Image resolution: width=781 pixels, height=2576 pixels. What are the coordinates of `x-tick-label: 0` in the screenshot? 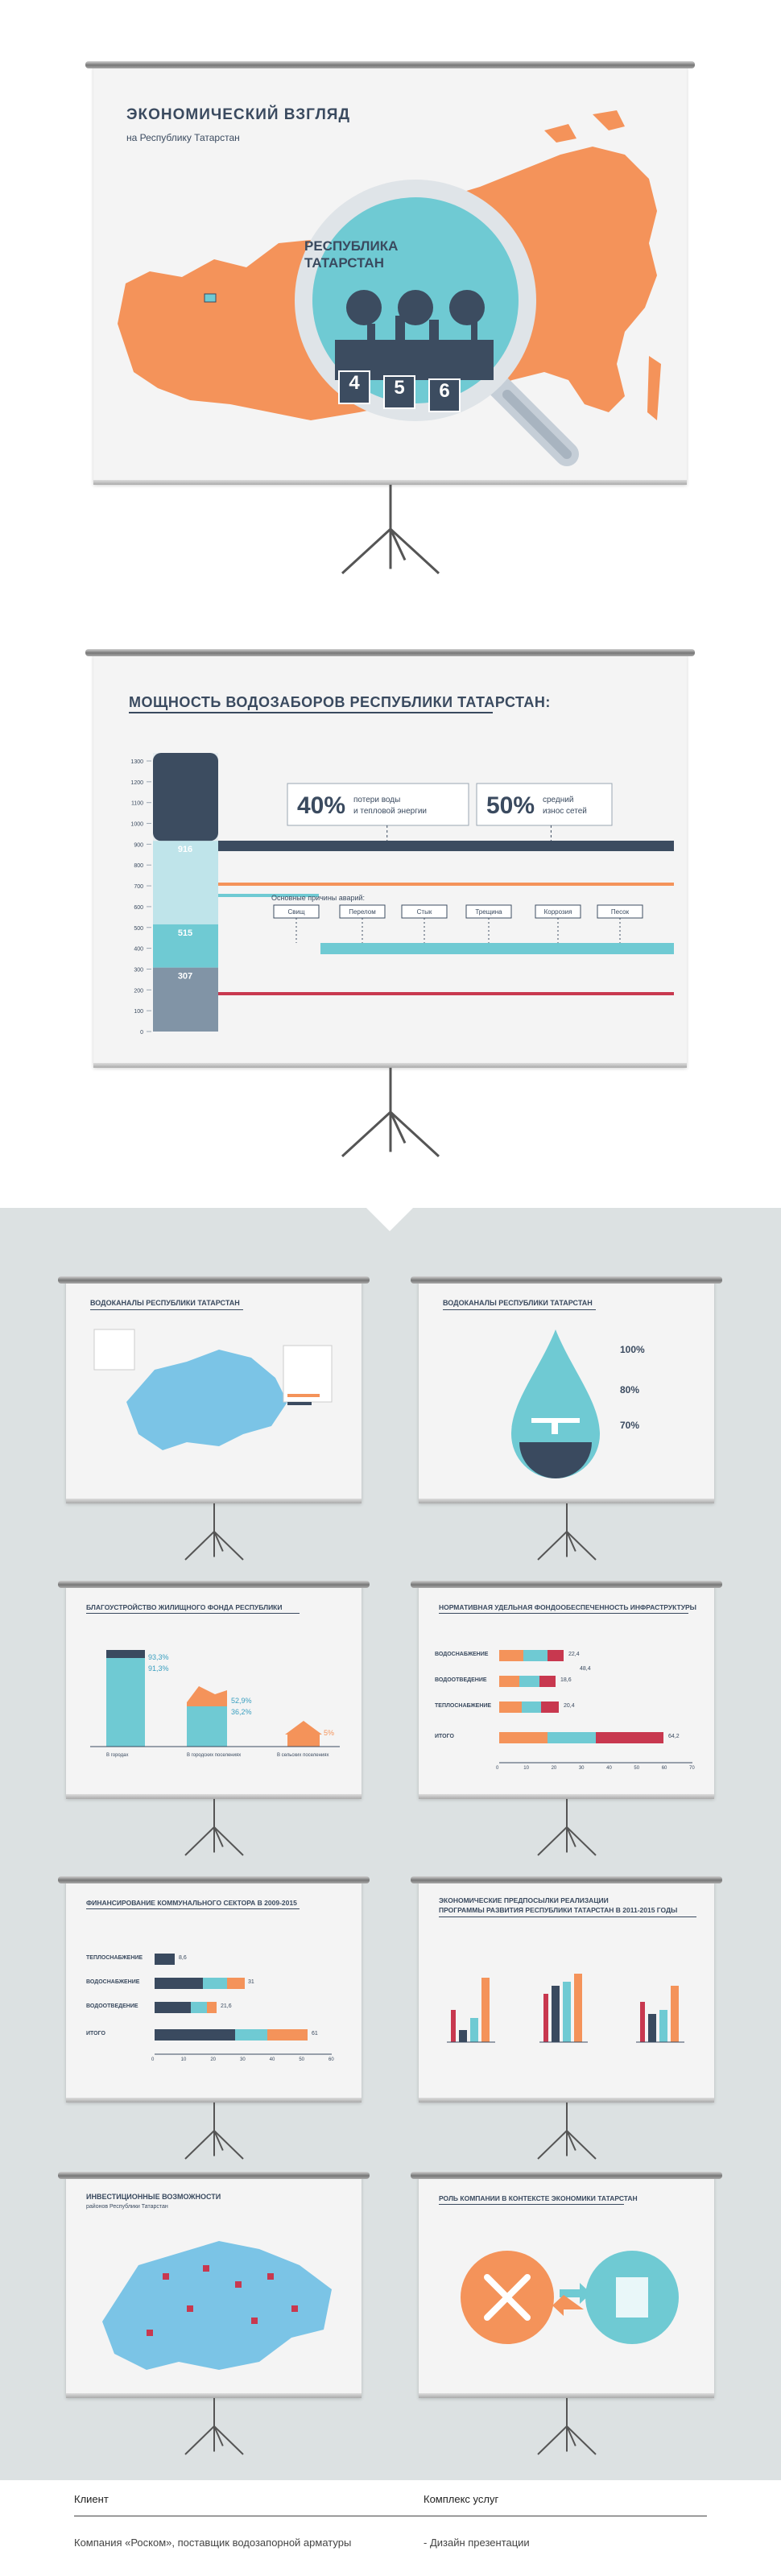 It's located at (153, 2059).